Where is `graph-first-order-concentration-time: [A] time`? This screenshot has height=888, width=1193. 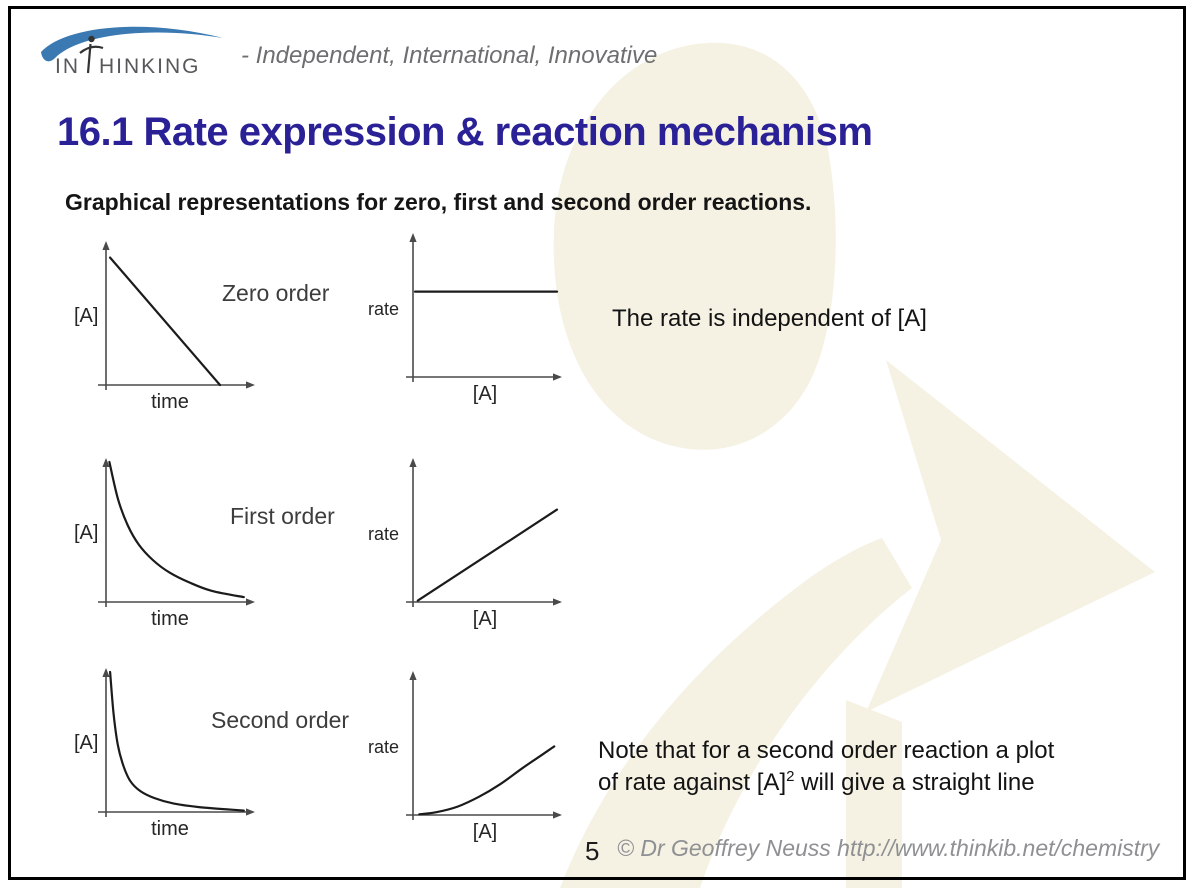
graph-first-order-concentration-time: [A] time is located at coordinates (170, 550).